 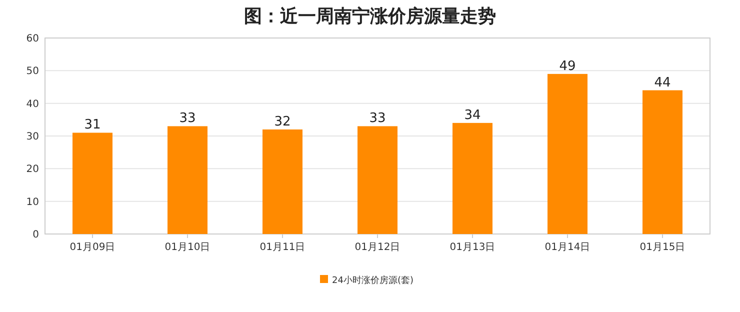 I want to click on legend-label: 24小时涨价房源(套), so click(x=373, y=280).